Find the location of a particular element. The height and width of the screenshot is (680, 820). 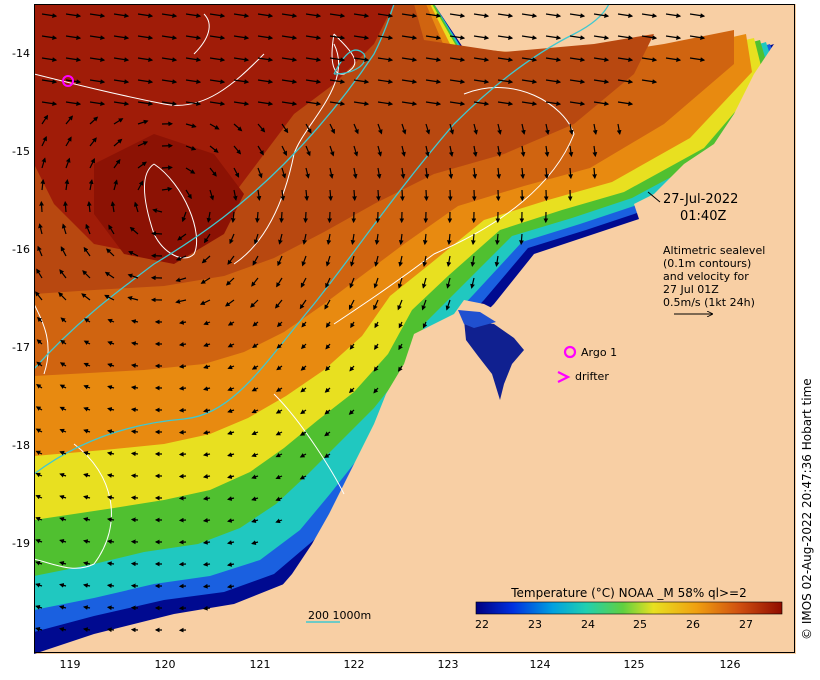

y-tick-label: -15 is located at coordinates (21, 151).